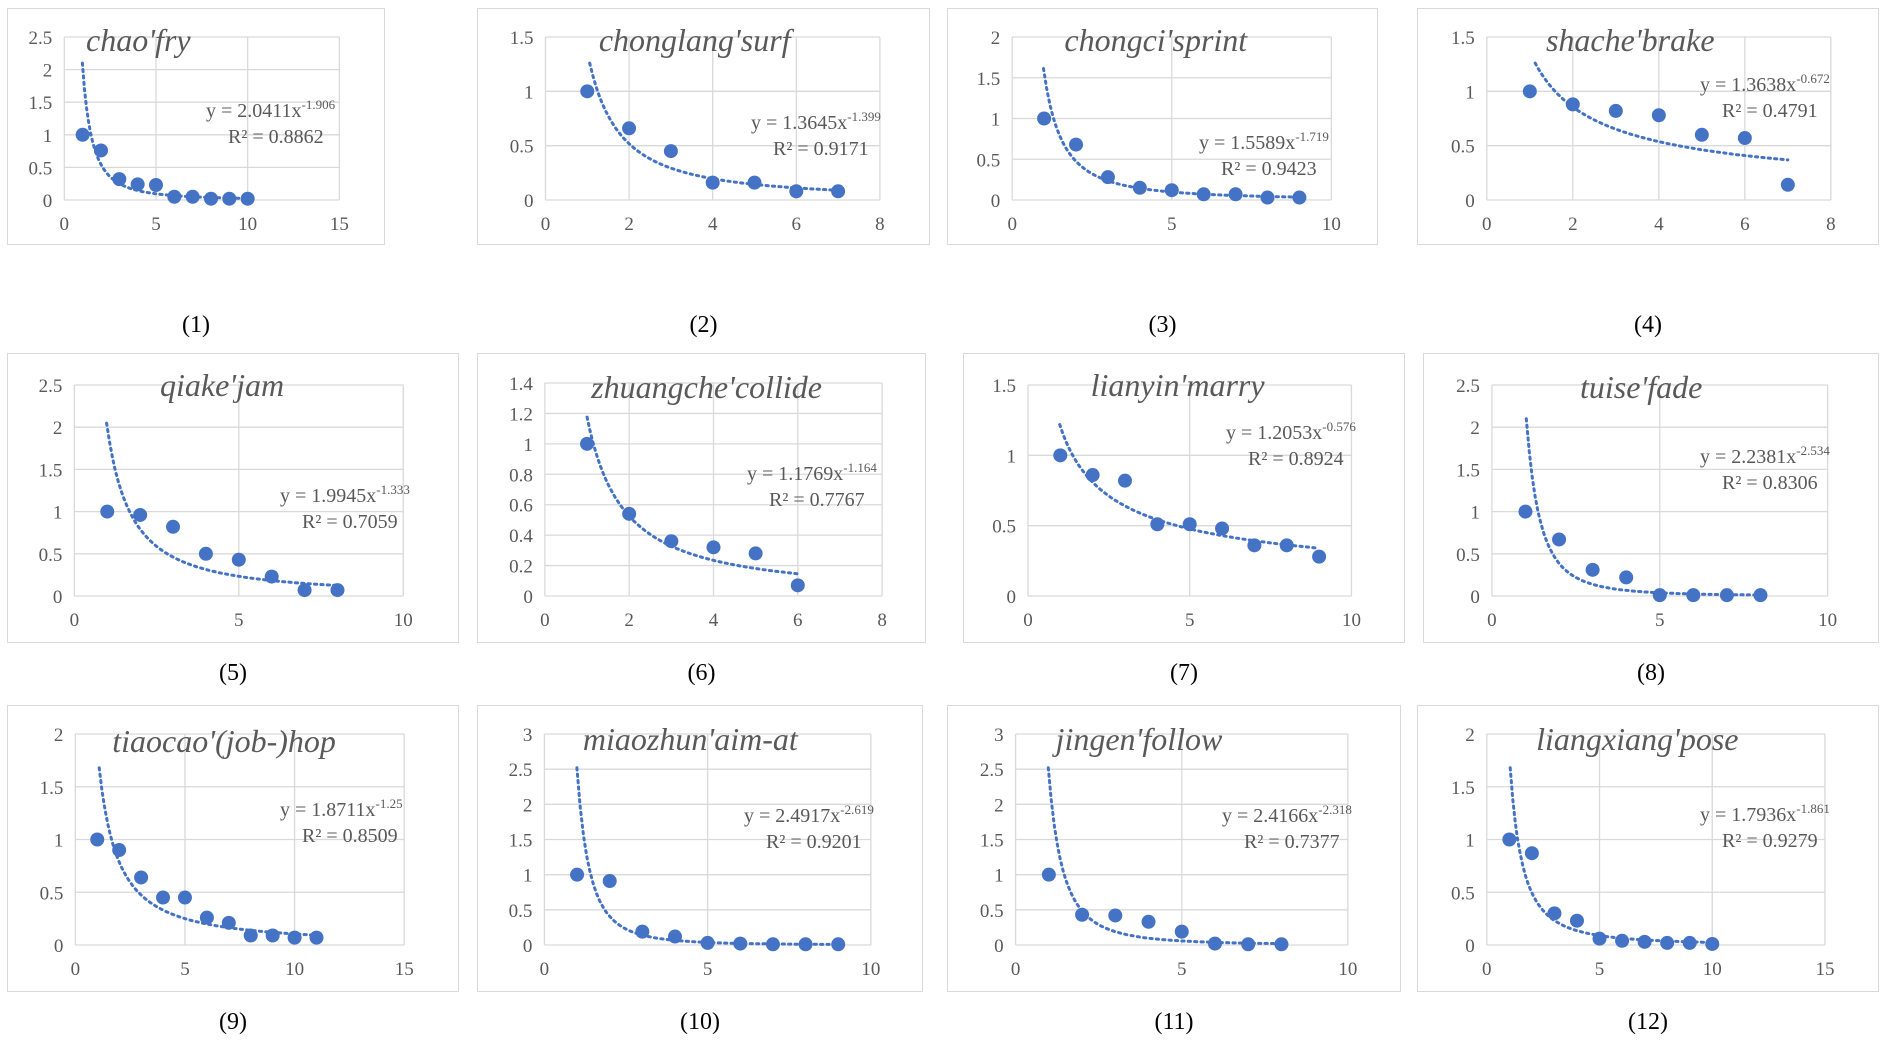 The image size is (1883, 1040). What do you see at coordinates (1184, 673) in the screenshot?
I see `panel-caption: (7)` at bounding box center [1184, 673].